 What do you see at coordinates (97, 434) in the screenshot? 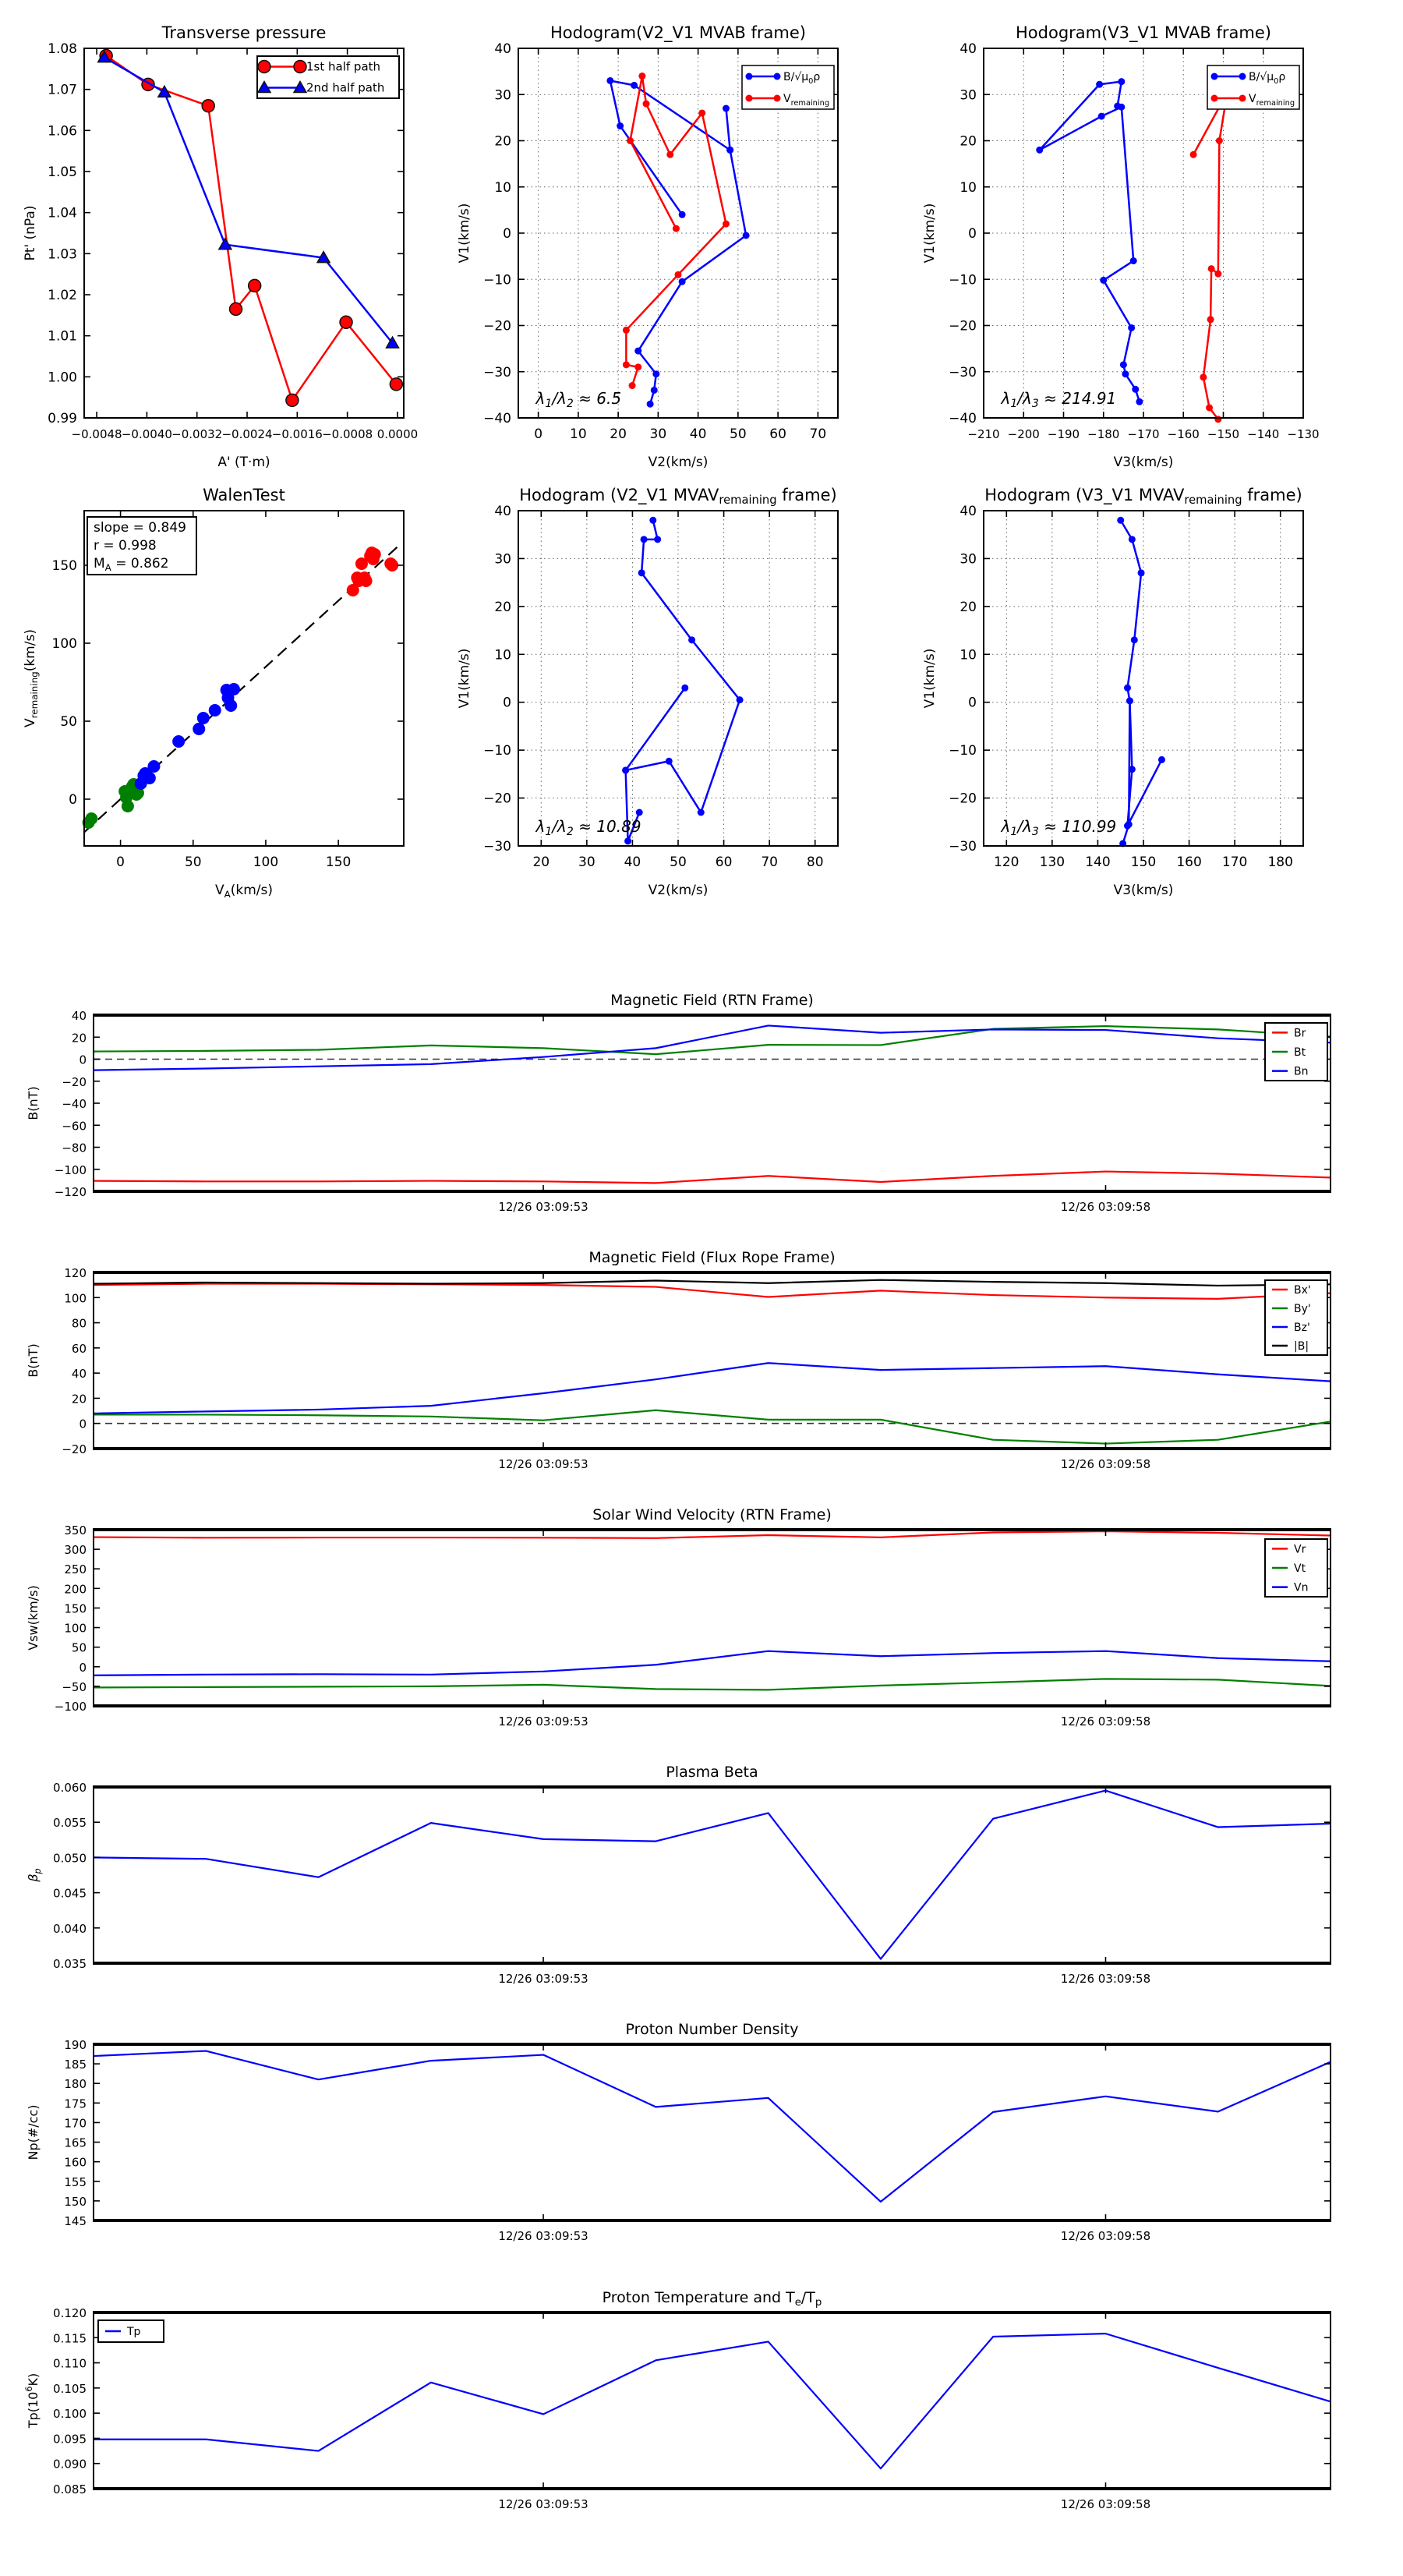
I see `x-tick-label: −0.0048` at bounding box center [97, 434].